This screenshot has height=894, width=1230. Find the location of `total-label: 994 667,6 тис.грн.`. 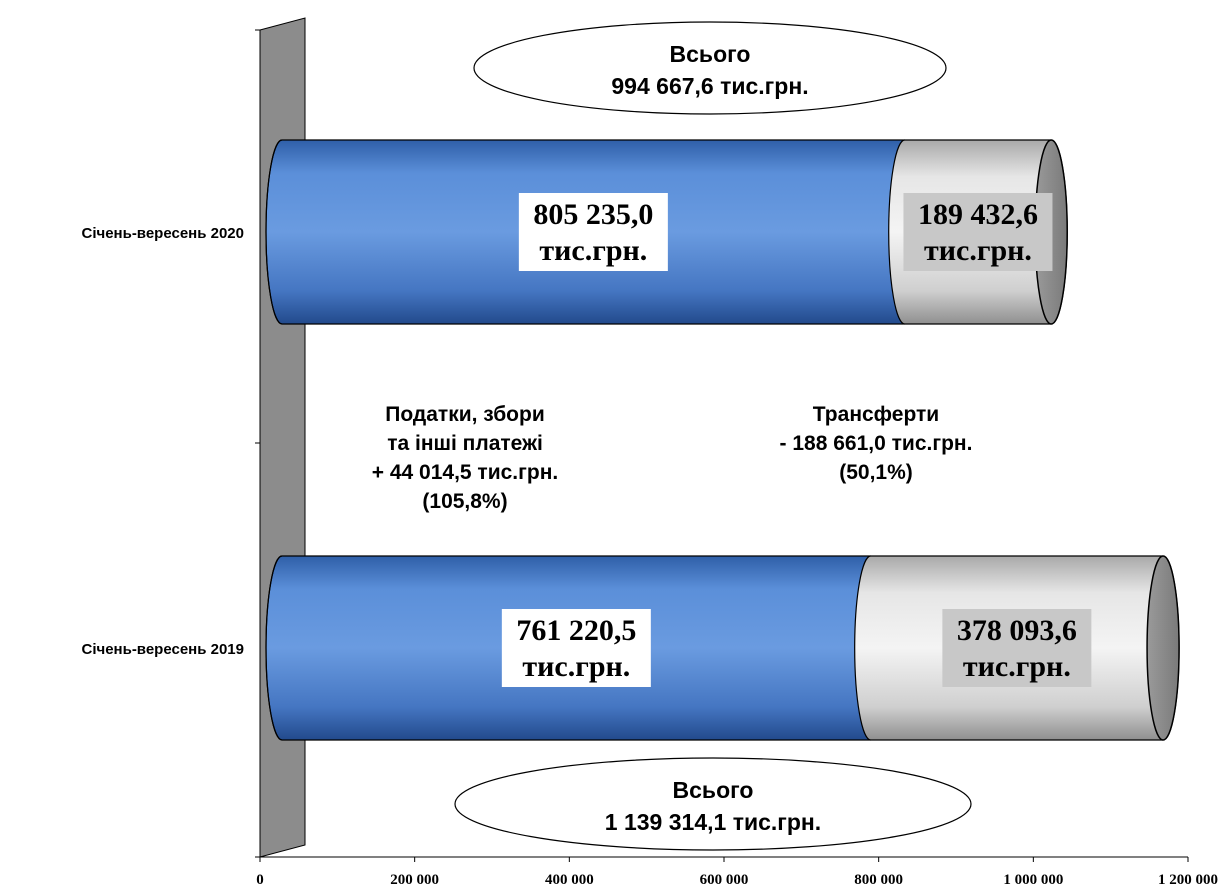

total-label: 994 667,6 тис.грн. is located at coordinates (709, 86).